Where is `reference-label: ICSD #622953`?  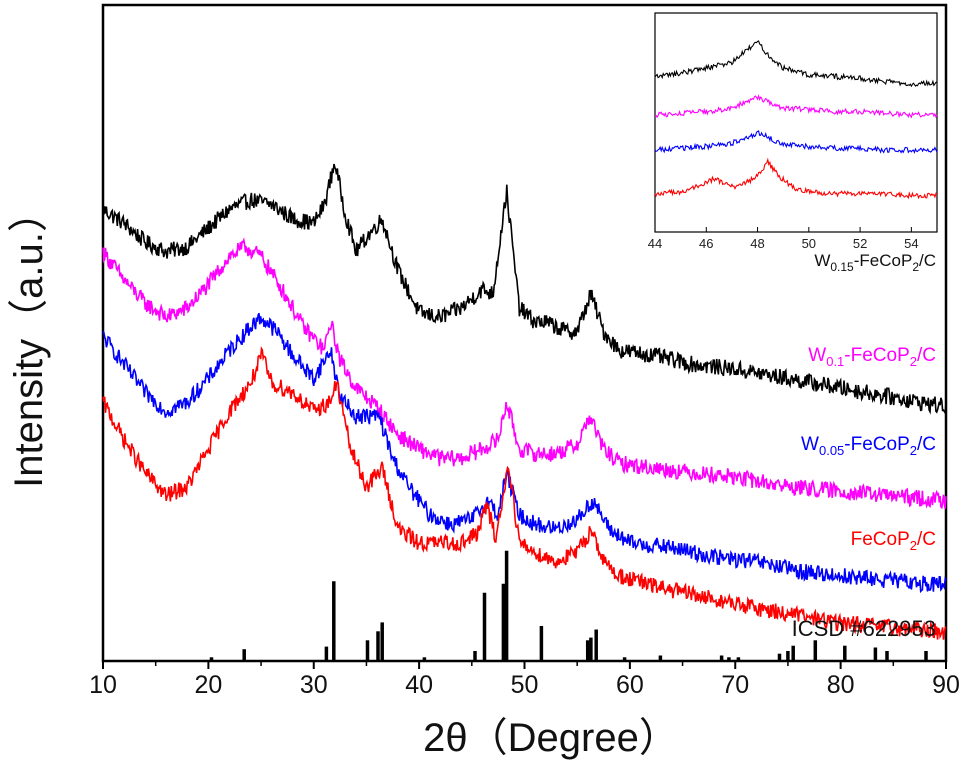
reference-label: ICSD #622953 is located at coordinates (864, 628).